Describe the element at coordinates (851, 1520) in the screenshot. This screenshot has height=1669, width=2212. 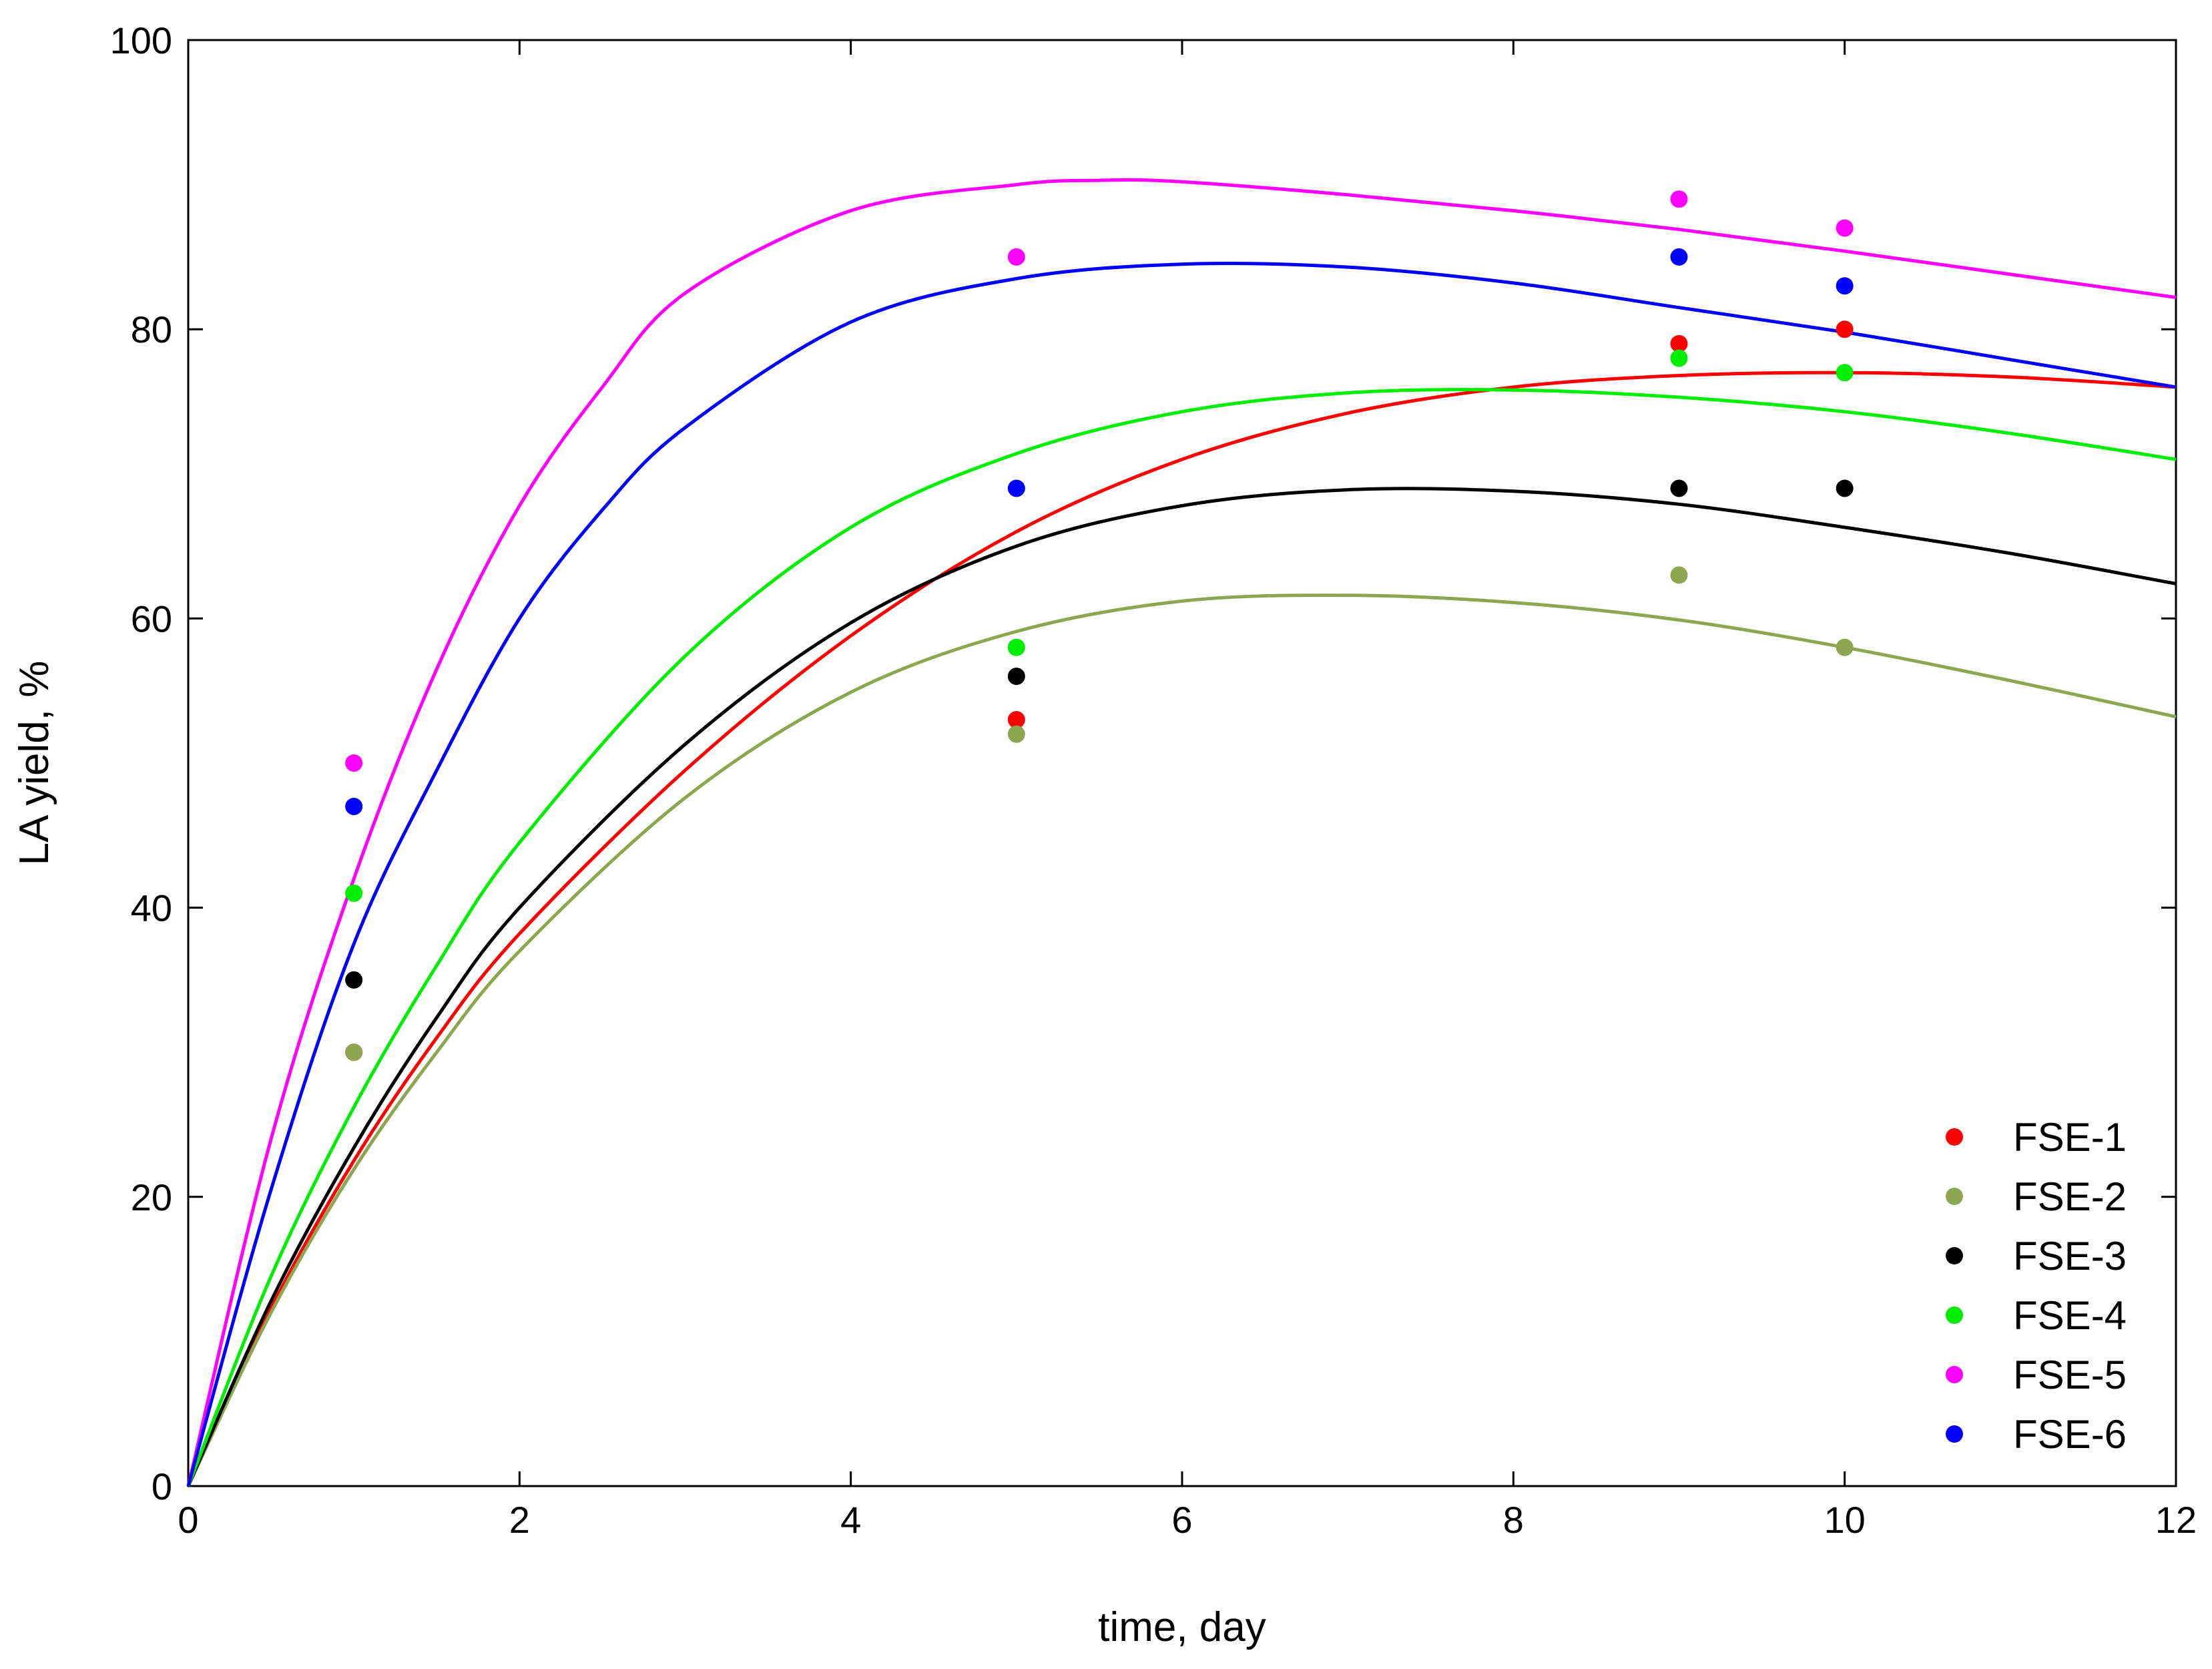
I see `x-tick-label: 4` at that location.